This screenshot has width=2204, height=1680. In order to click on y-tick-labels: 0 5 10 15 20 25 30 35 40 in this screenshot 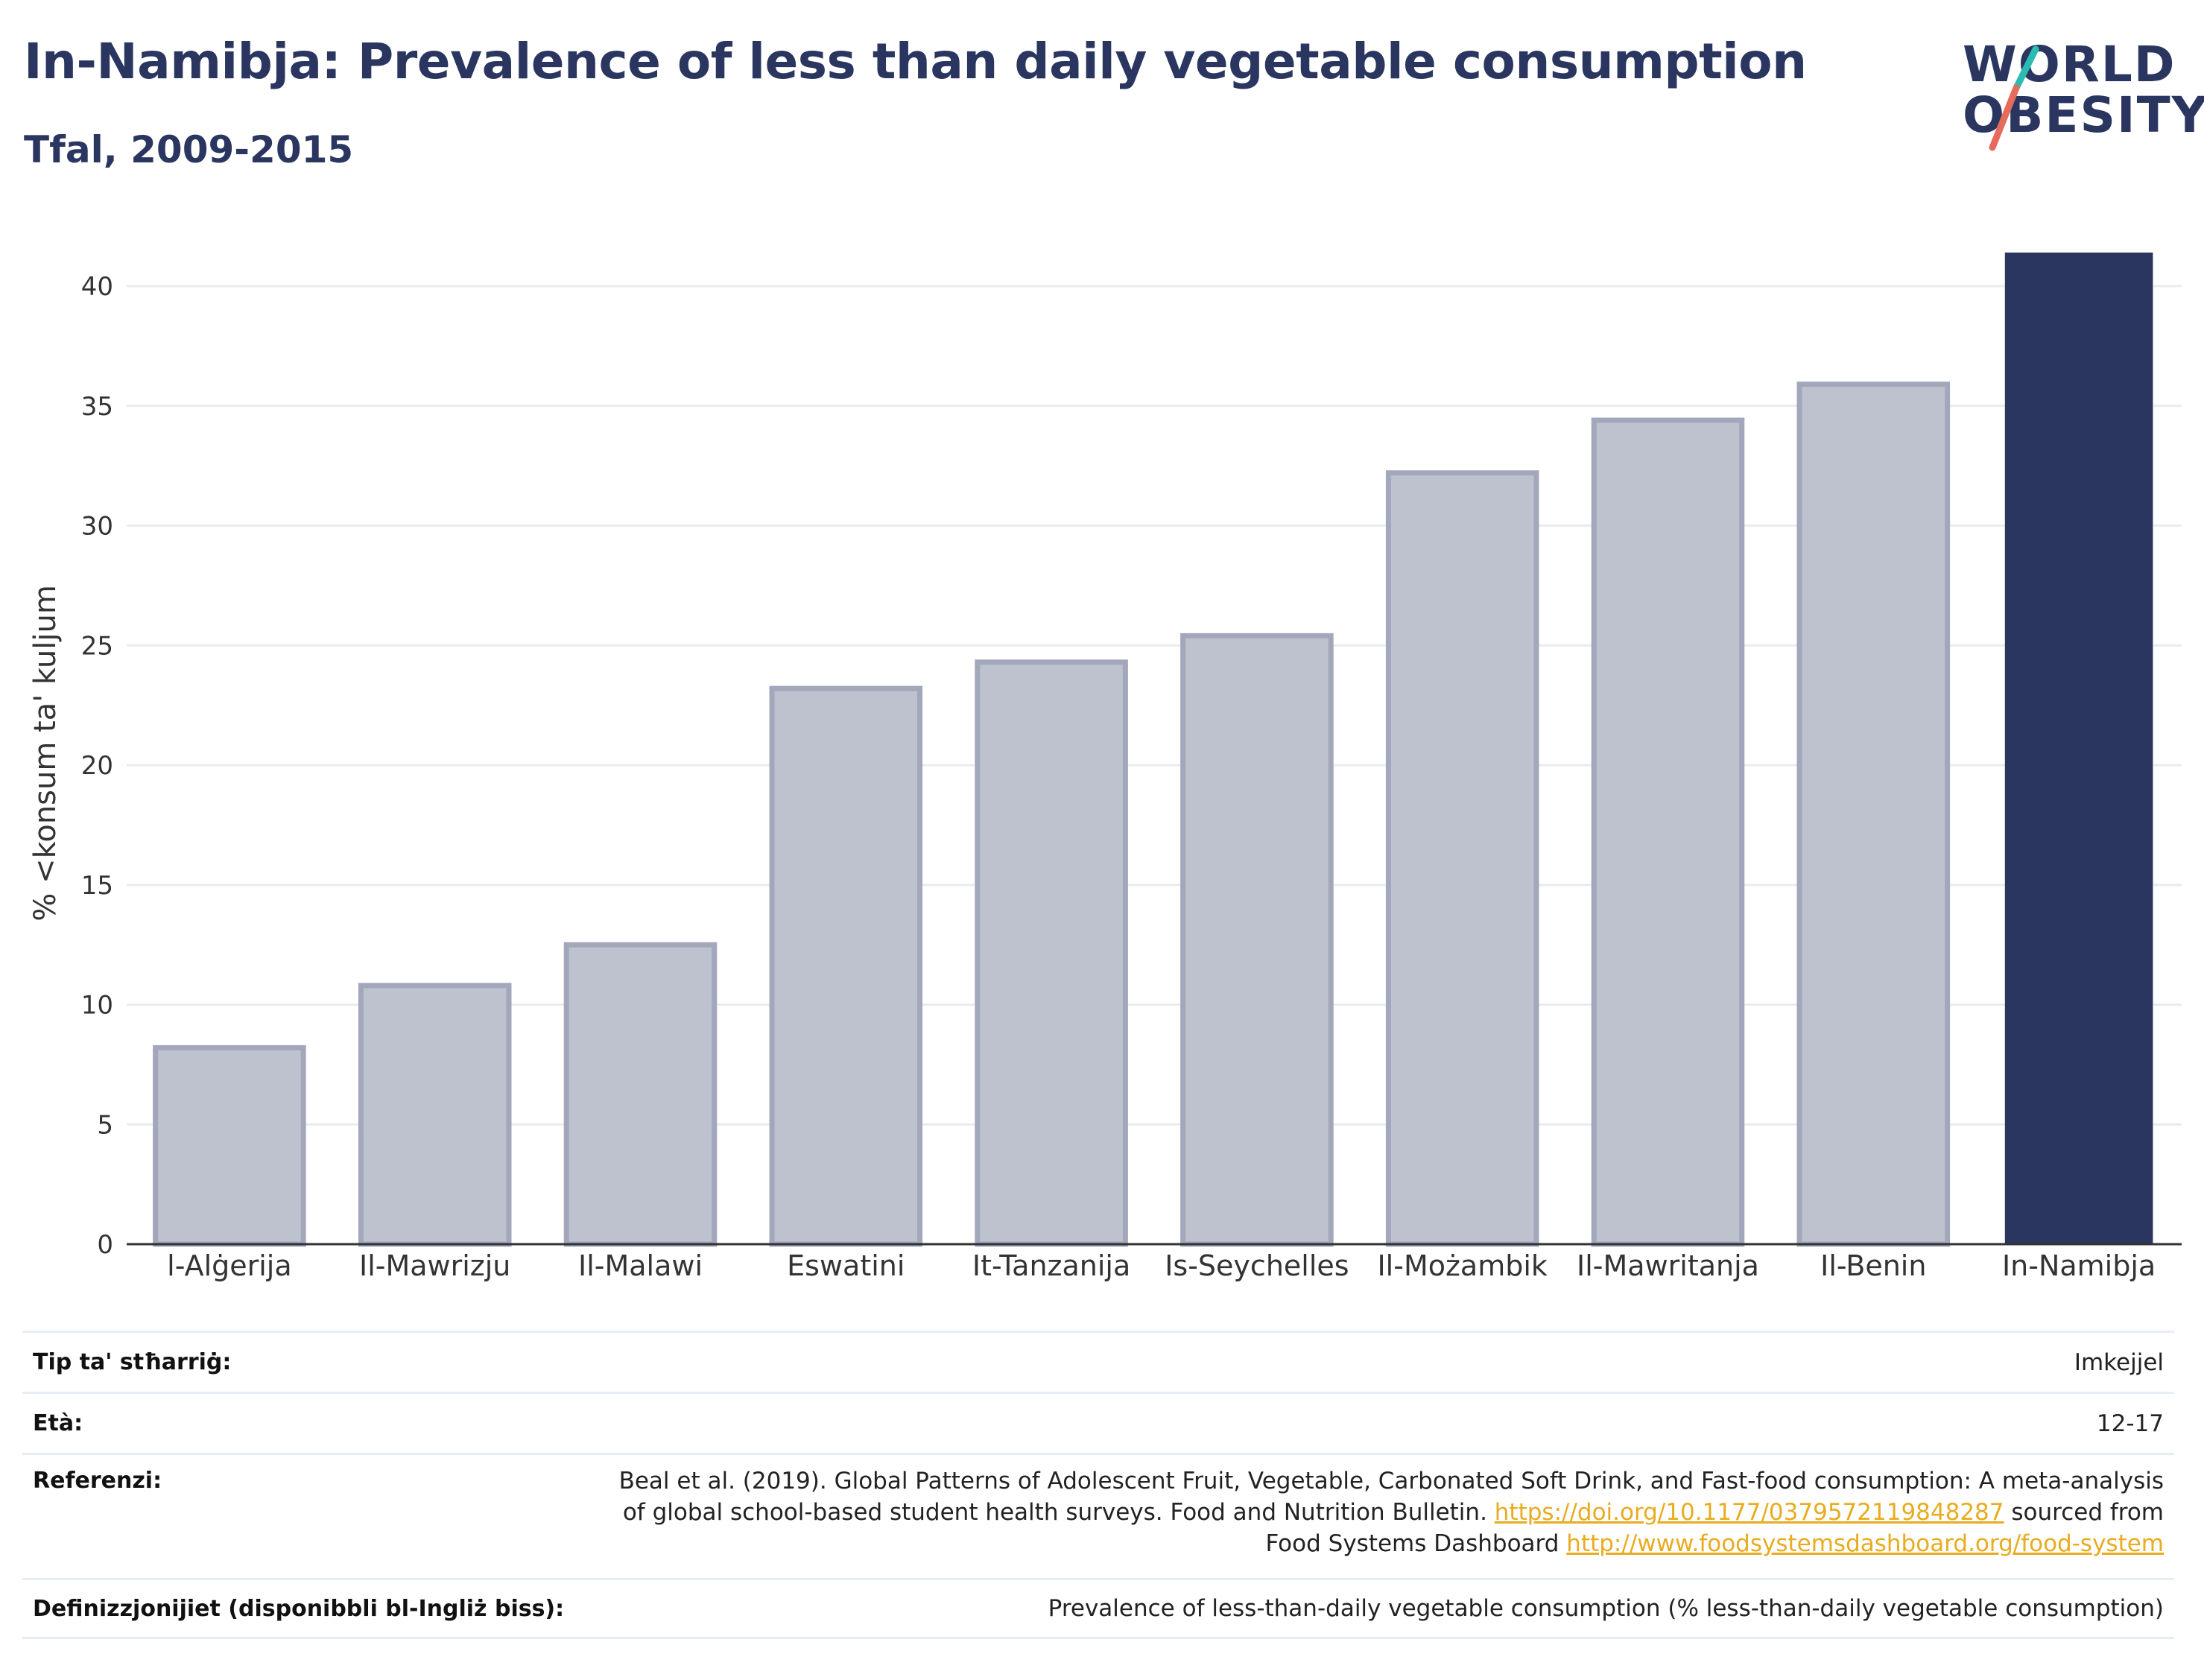, I will do `click(97, 766)`.